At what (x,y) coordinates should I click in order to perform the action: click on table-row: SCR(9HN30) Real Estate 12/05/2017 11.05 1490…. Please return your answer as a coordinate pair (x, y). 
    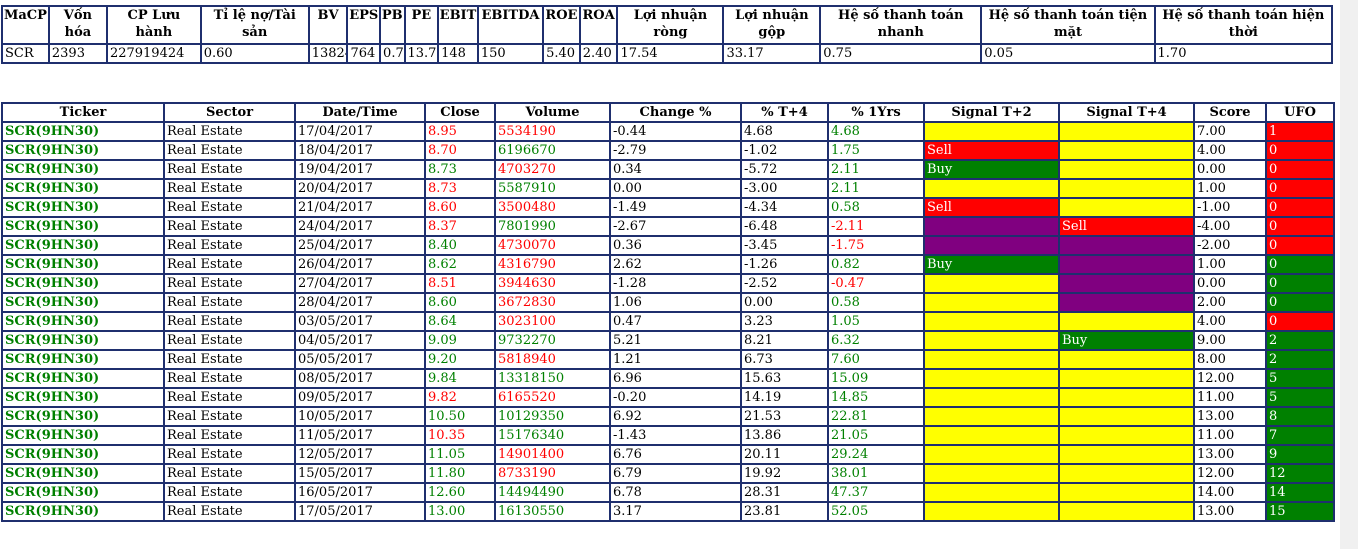
    Looking at the image, I should click on (668, 454).